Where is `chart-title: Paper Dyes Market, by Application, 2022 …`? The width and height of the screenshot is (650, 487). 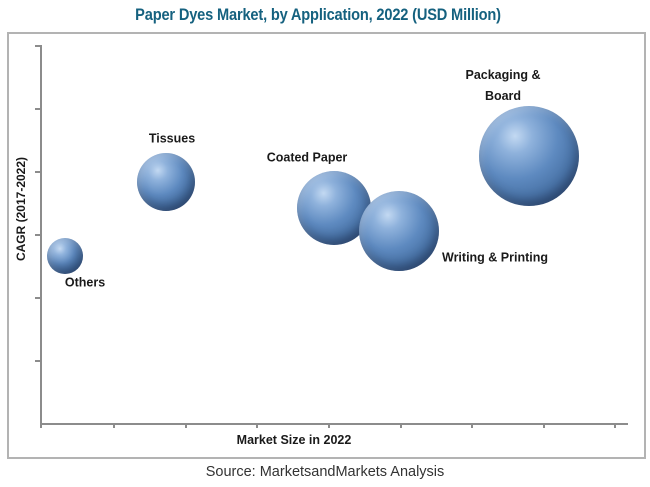 chart-title: Paper Dyes Market, by Application, 2022 … is located at coordinates (318, 14).